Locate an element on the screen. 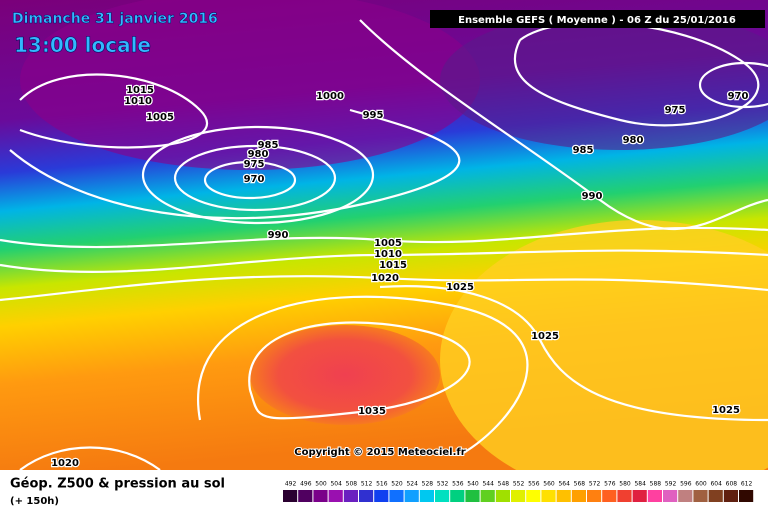 The width and height of the screenshot is (768, 512). scale-tick-label: 580 is located at coordinates (625, 484).